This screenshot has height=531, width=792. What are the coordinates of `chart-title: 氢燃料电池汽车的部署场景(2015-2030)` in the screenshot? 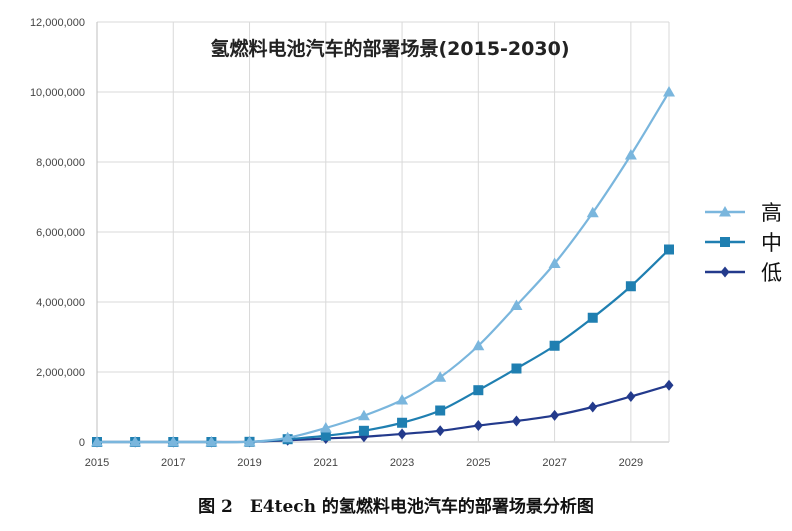 It's located at (389, 48).